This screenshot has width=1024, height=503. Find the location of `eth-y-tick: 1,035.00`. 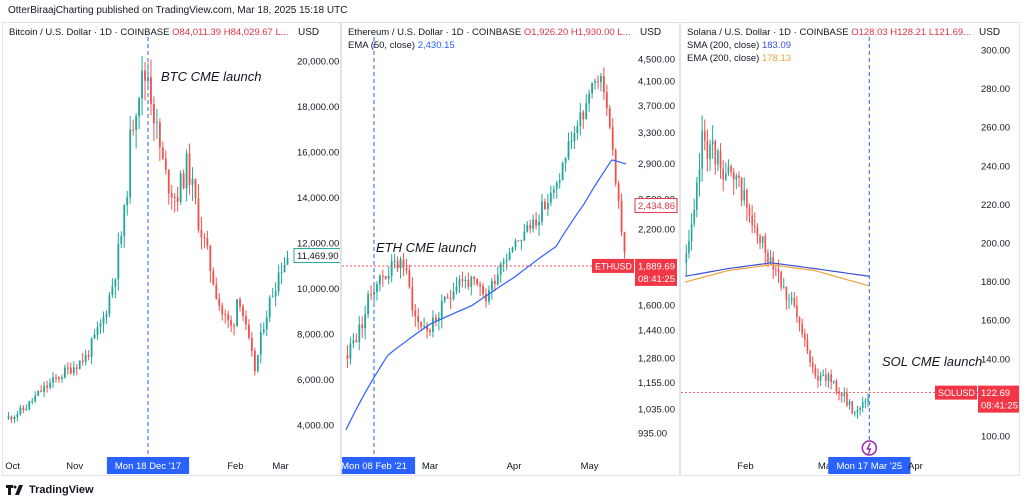

eth-y-tick: 1,035.00 is located at coordinates (656, 409).